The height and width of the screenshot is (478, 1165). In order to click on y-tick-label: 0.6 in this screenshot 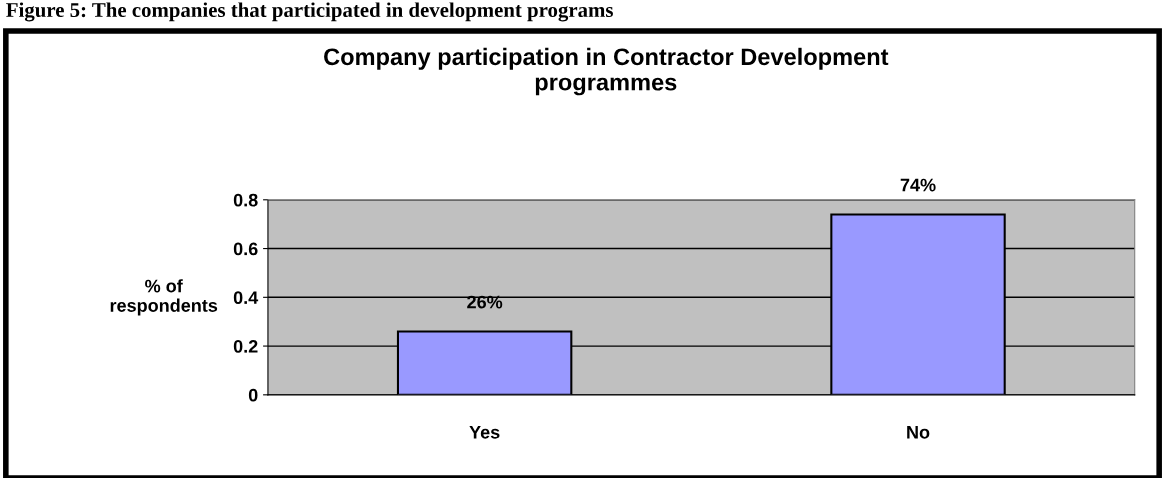, I will do `click(245, 249)`.